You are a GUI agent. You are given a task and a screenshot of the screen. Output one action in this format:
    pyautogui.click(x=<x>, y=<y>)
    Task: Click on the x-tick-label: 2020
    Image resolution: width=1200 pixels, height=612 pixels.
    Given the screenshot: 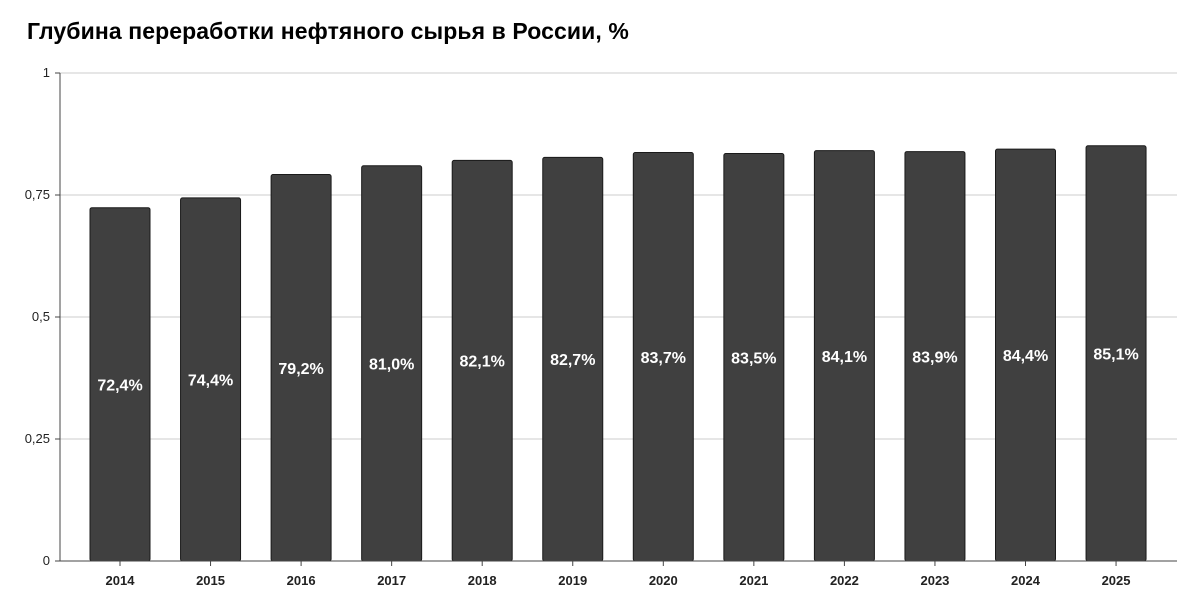 What is the action you would take?
    pyautogui.click(x=663, y=580)
    